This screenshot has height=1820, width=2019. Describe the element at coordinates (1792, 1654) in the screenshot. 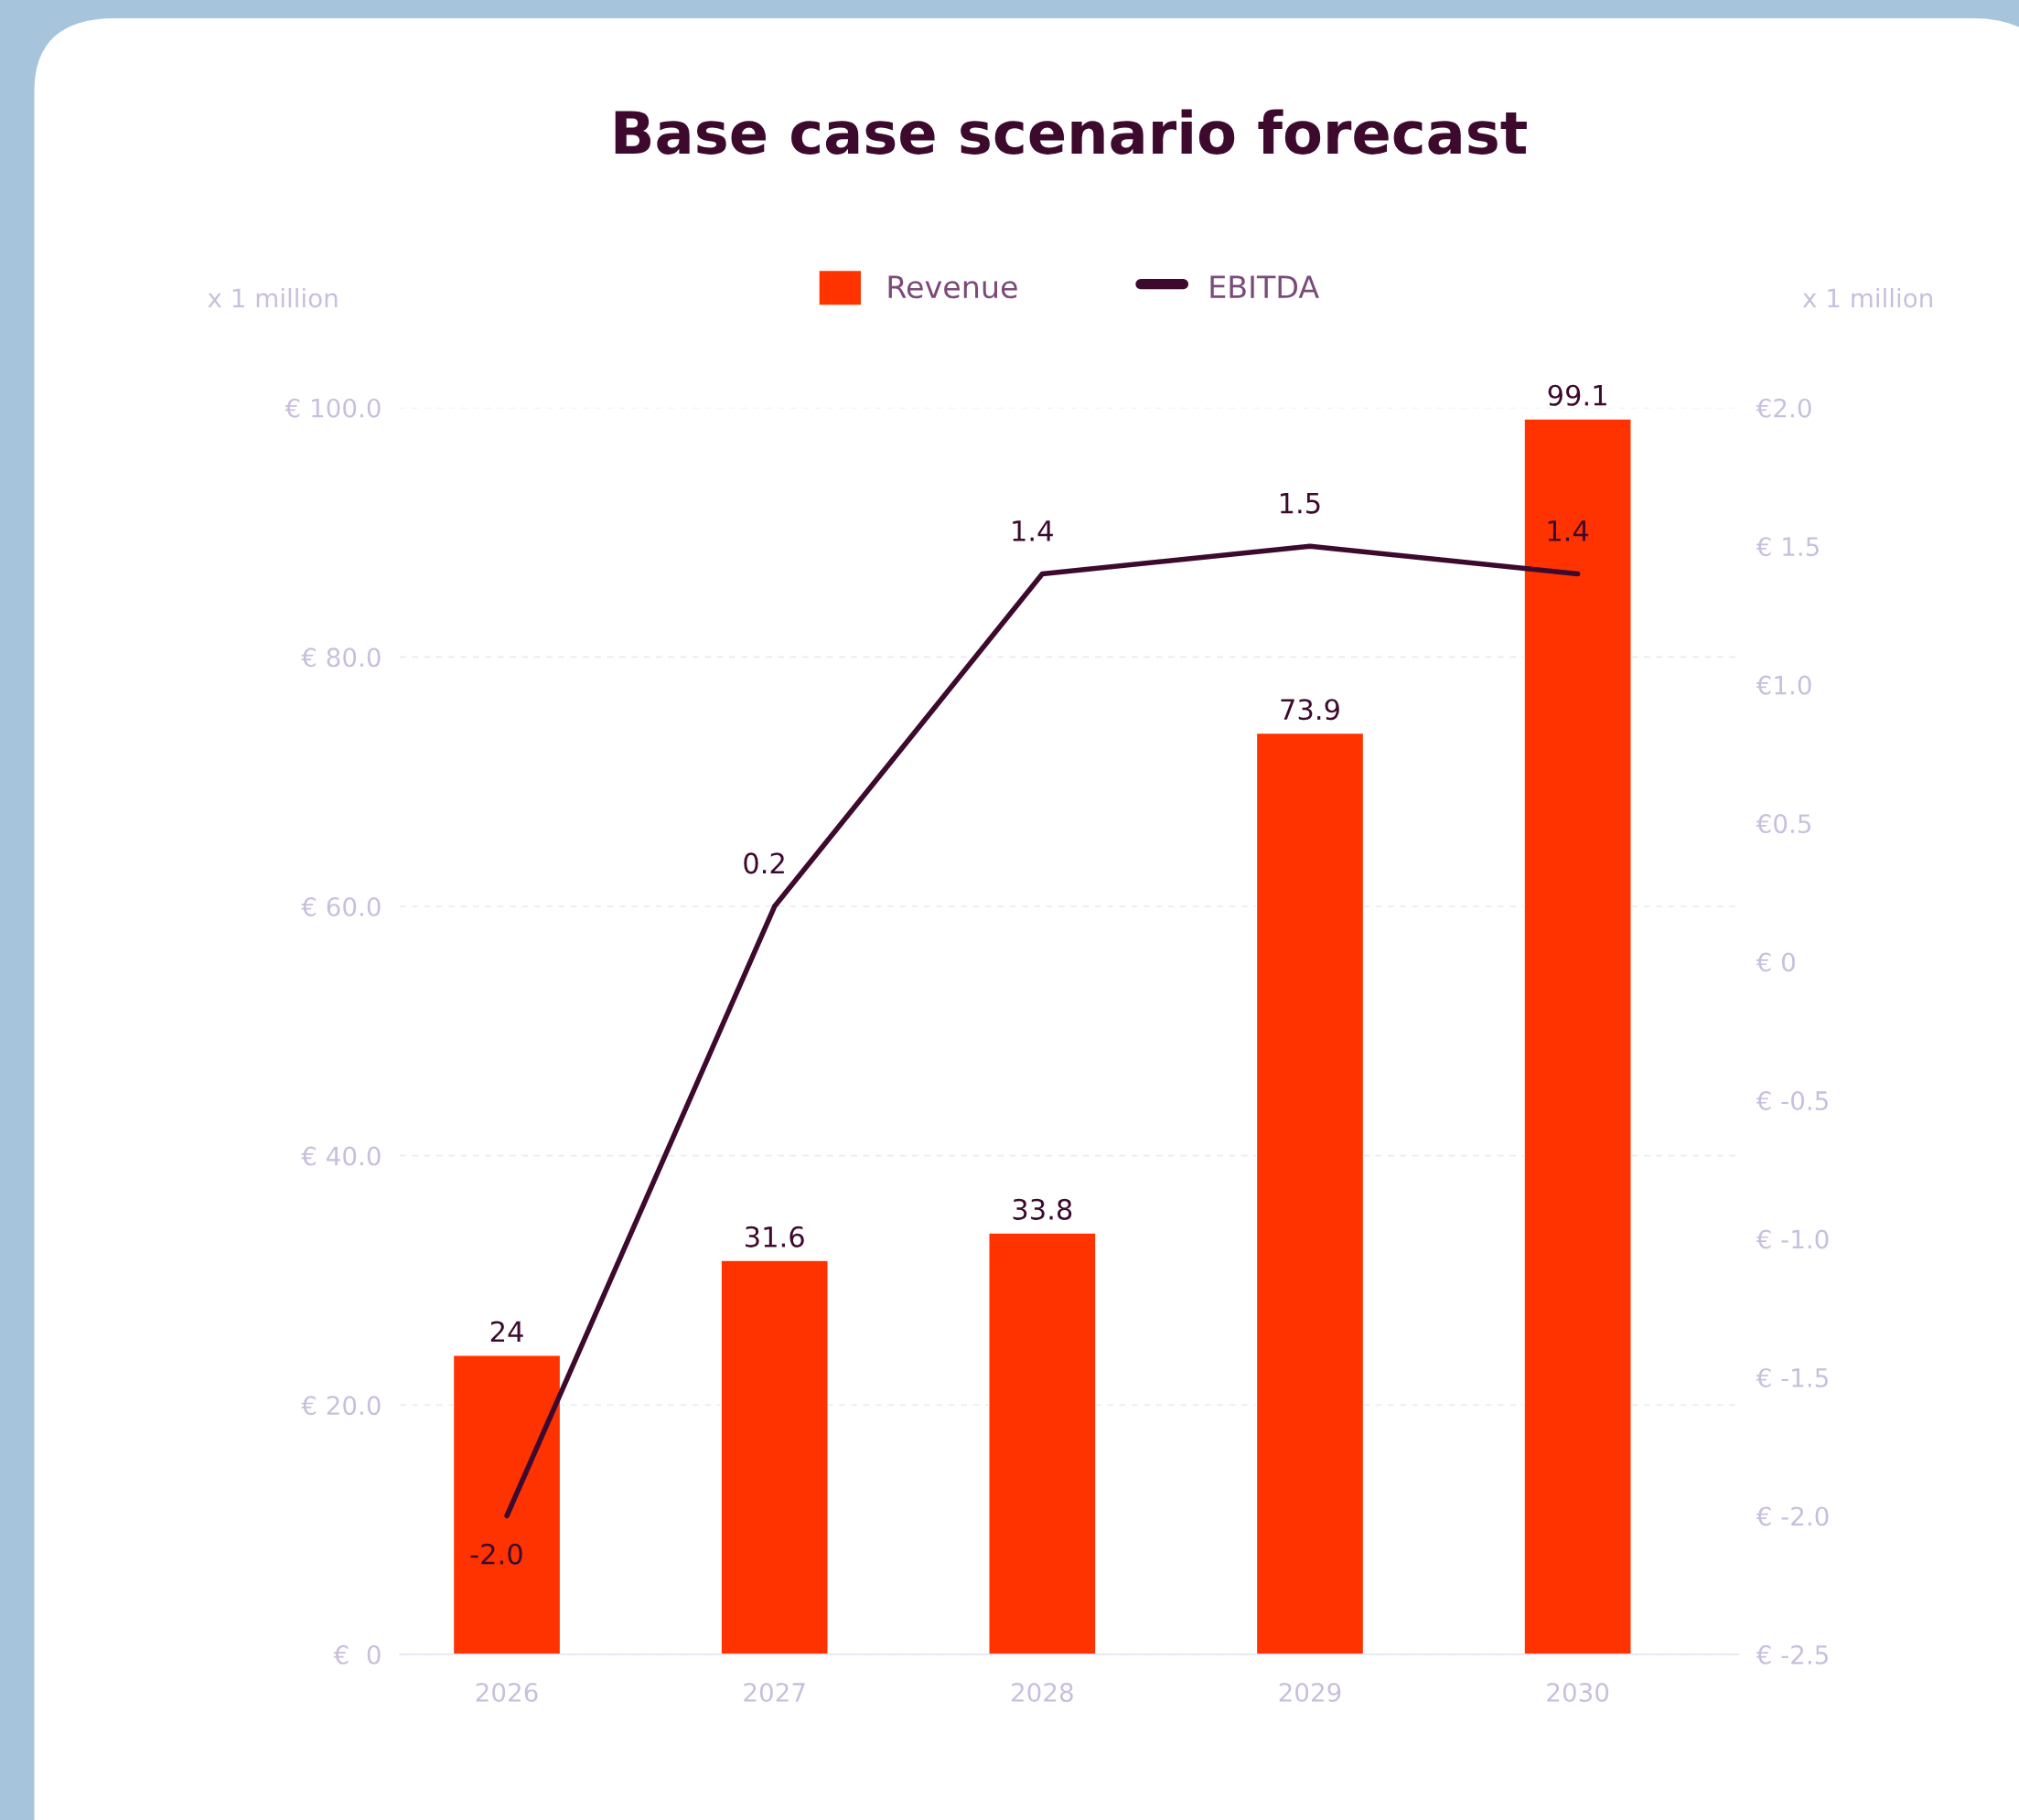

I see `y2-tick-label: € -2.5` at that location.